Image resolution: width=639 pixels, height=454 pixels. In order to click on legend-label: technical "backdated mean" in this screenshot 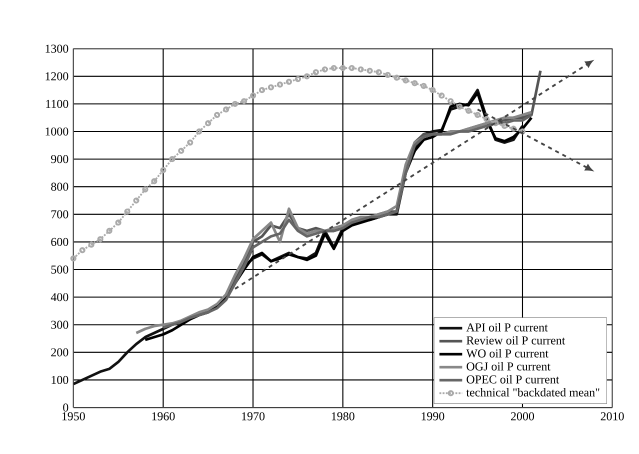, I will do `click(533, 392)`.